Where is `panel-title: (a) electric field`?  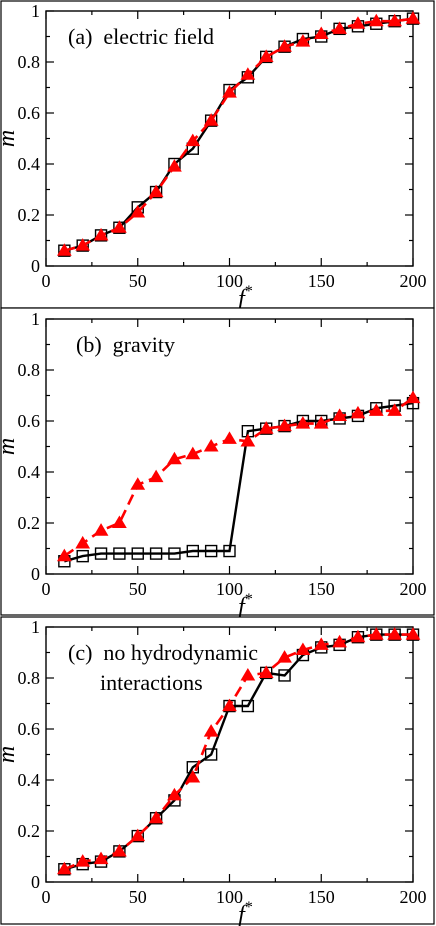
panel-title: (a) electric field is located at coordinates (141, 36).